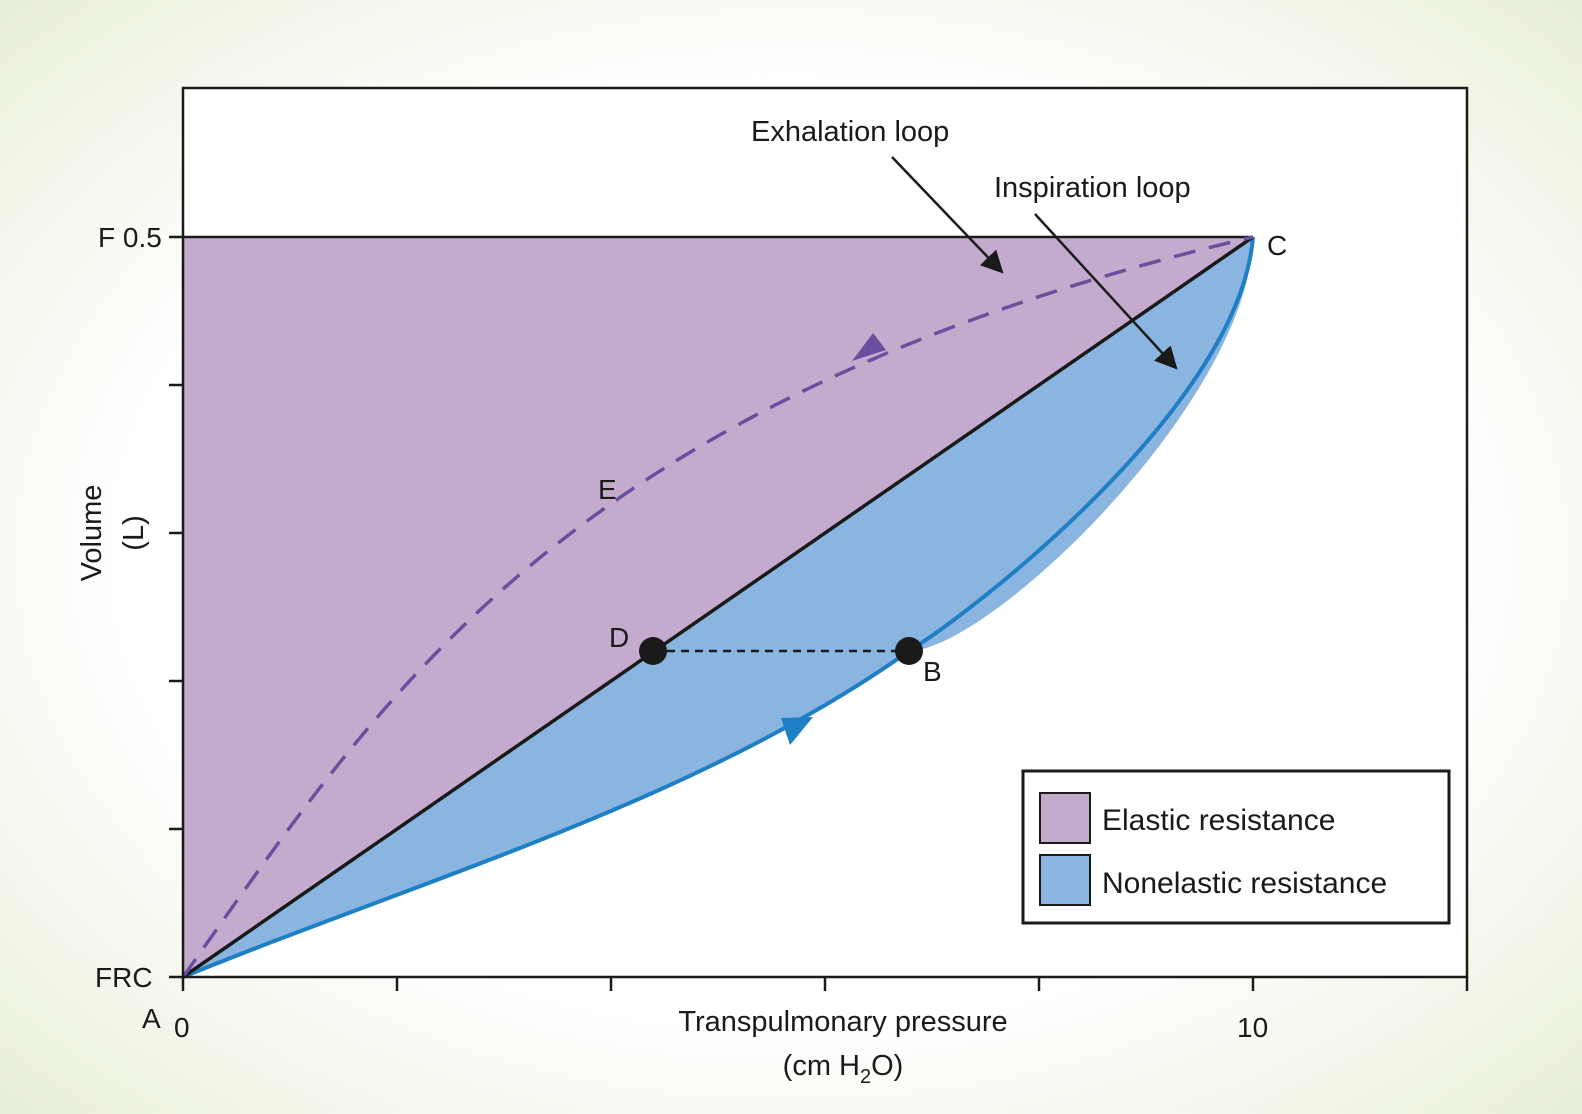 The width and height of the screenshot is (1582, 1114). Describe the element at coordinates (947, 215) in the screenshot. I see `exhalation-pointer-arrow` at that location.